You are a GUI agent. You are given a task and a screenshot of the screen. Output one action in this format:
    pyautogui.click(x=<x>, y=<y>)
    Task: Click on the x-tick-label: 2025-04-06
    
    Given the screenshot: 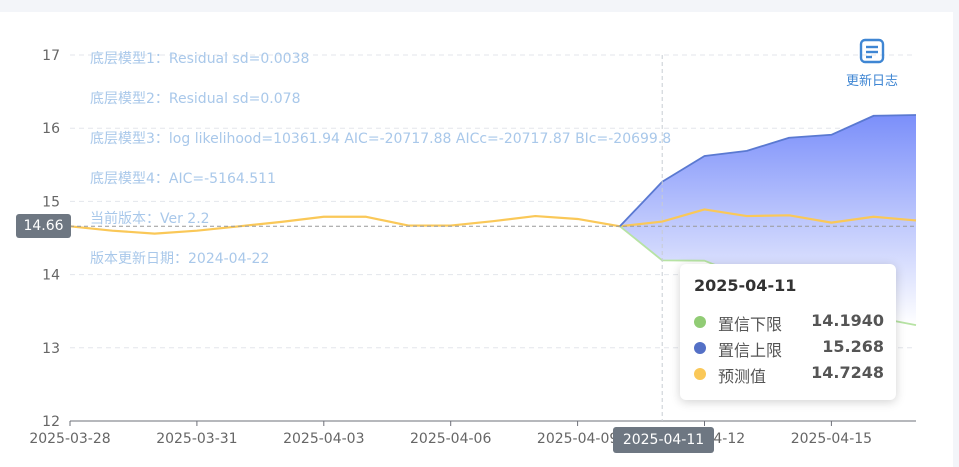 What is the action you would take?
    pyautogui.click(x=450, y=439)
    